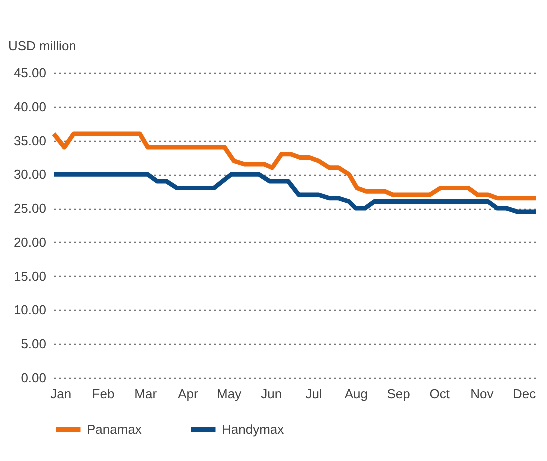 Image resolution: width=547 pixels, height=461 pixels. Describe the element at coordinates (61, 394) in the screenshot. I see `x-tick-label: Jan` at that location.